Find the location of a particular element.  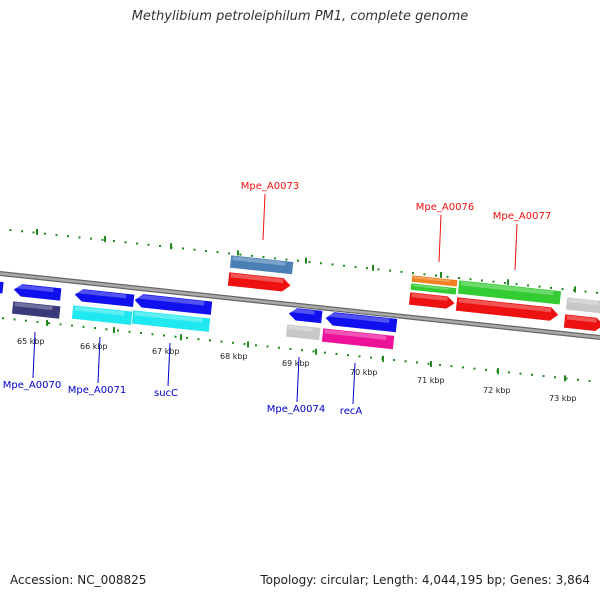

gene-label-reverse: recA is located at coordinates (351, 411).